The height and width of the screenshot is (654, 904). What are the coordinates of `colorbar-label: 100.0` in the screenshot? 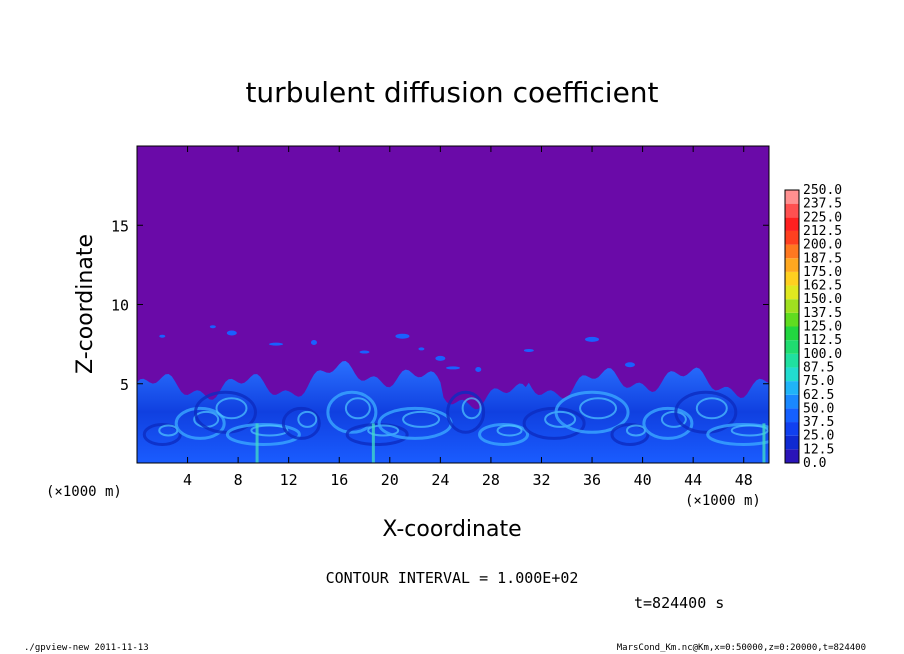 It's located at (822, 354).